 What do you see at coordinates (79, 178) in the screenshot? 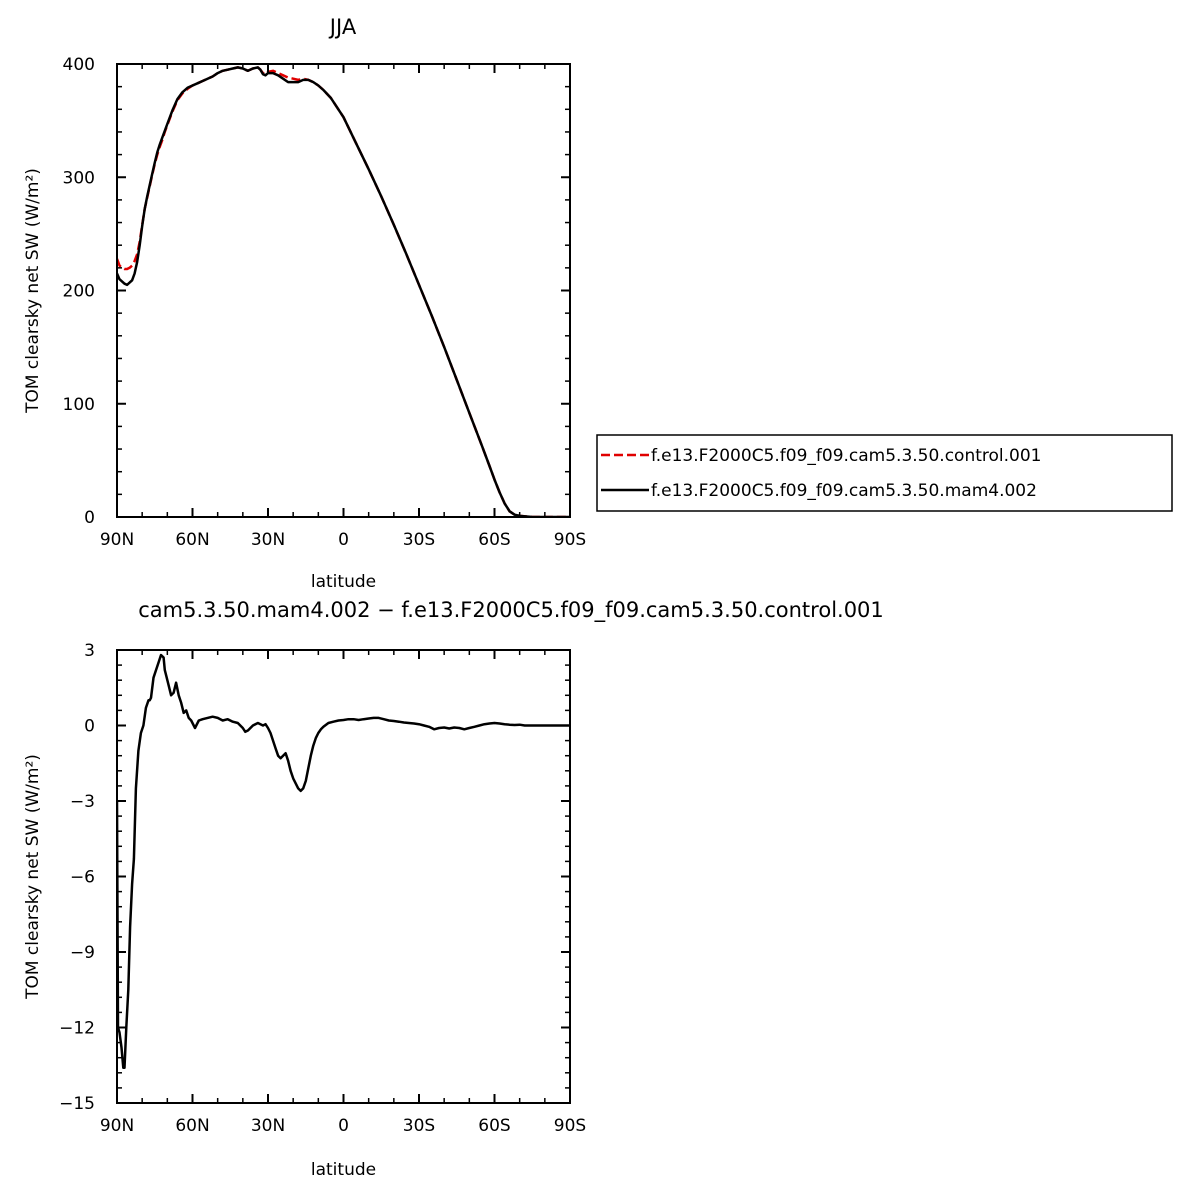
I see `y-tick-label: 300` at bounding box center [79, 178].